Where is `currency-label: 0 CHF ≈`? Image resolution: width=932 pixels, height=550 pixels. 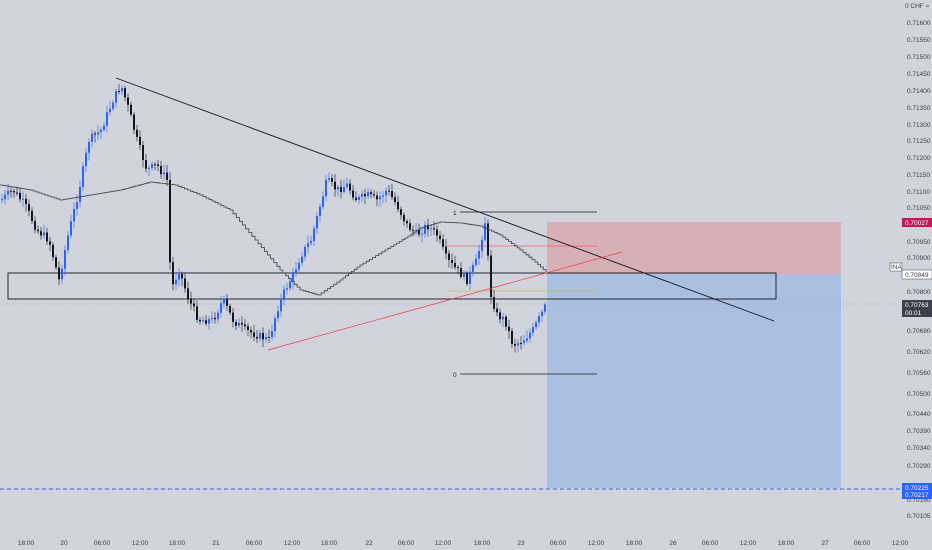 currency-label: 0 CHF ≈ is located at coordinates (917, 6).